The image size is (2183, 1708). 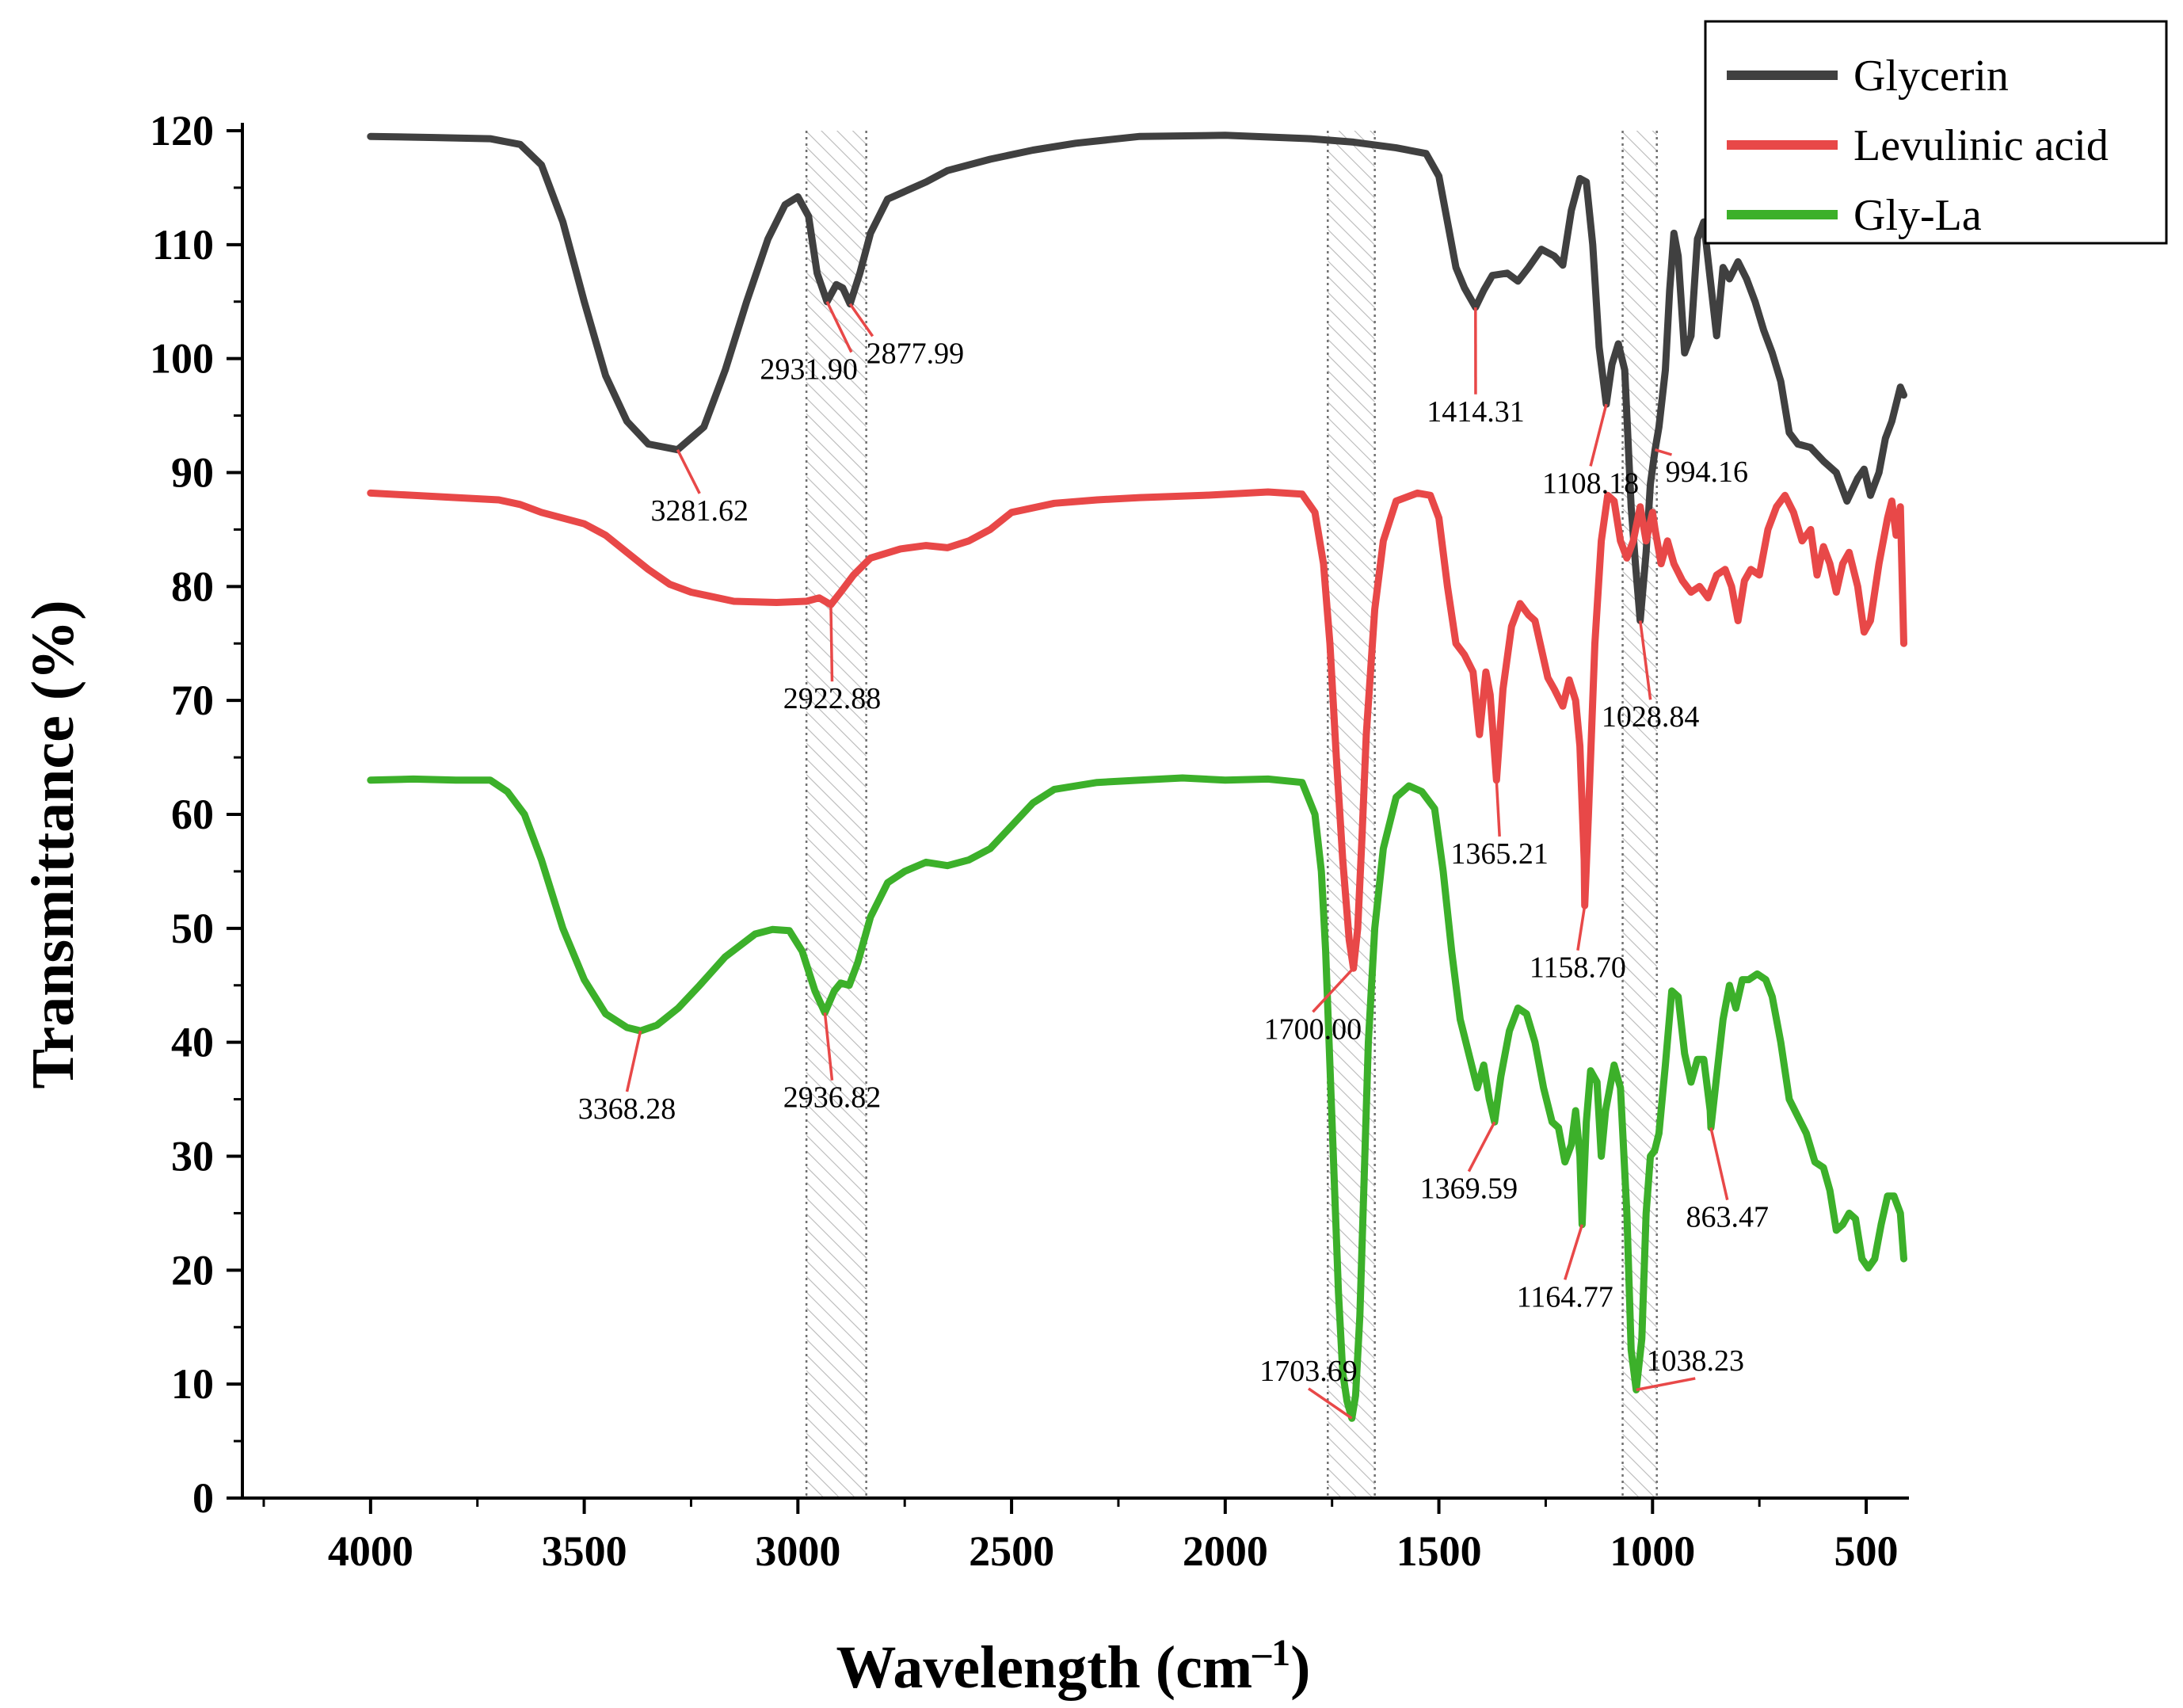 What do you see at coordinates (832, 699) in the screenshot?
I see `annotation-label-2922.88: 2922.88` at bounding box center [832, 699].